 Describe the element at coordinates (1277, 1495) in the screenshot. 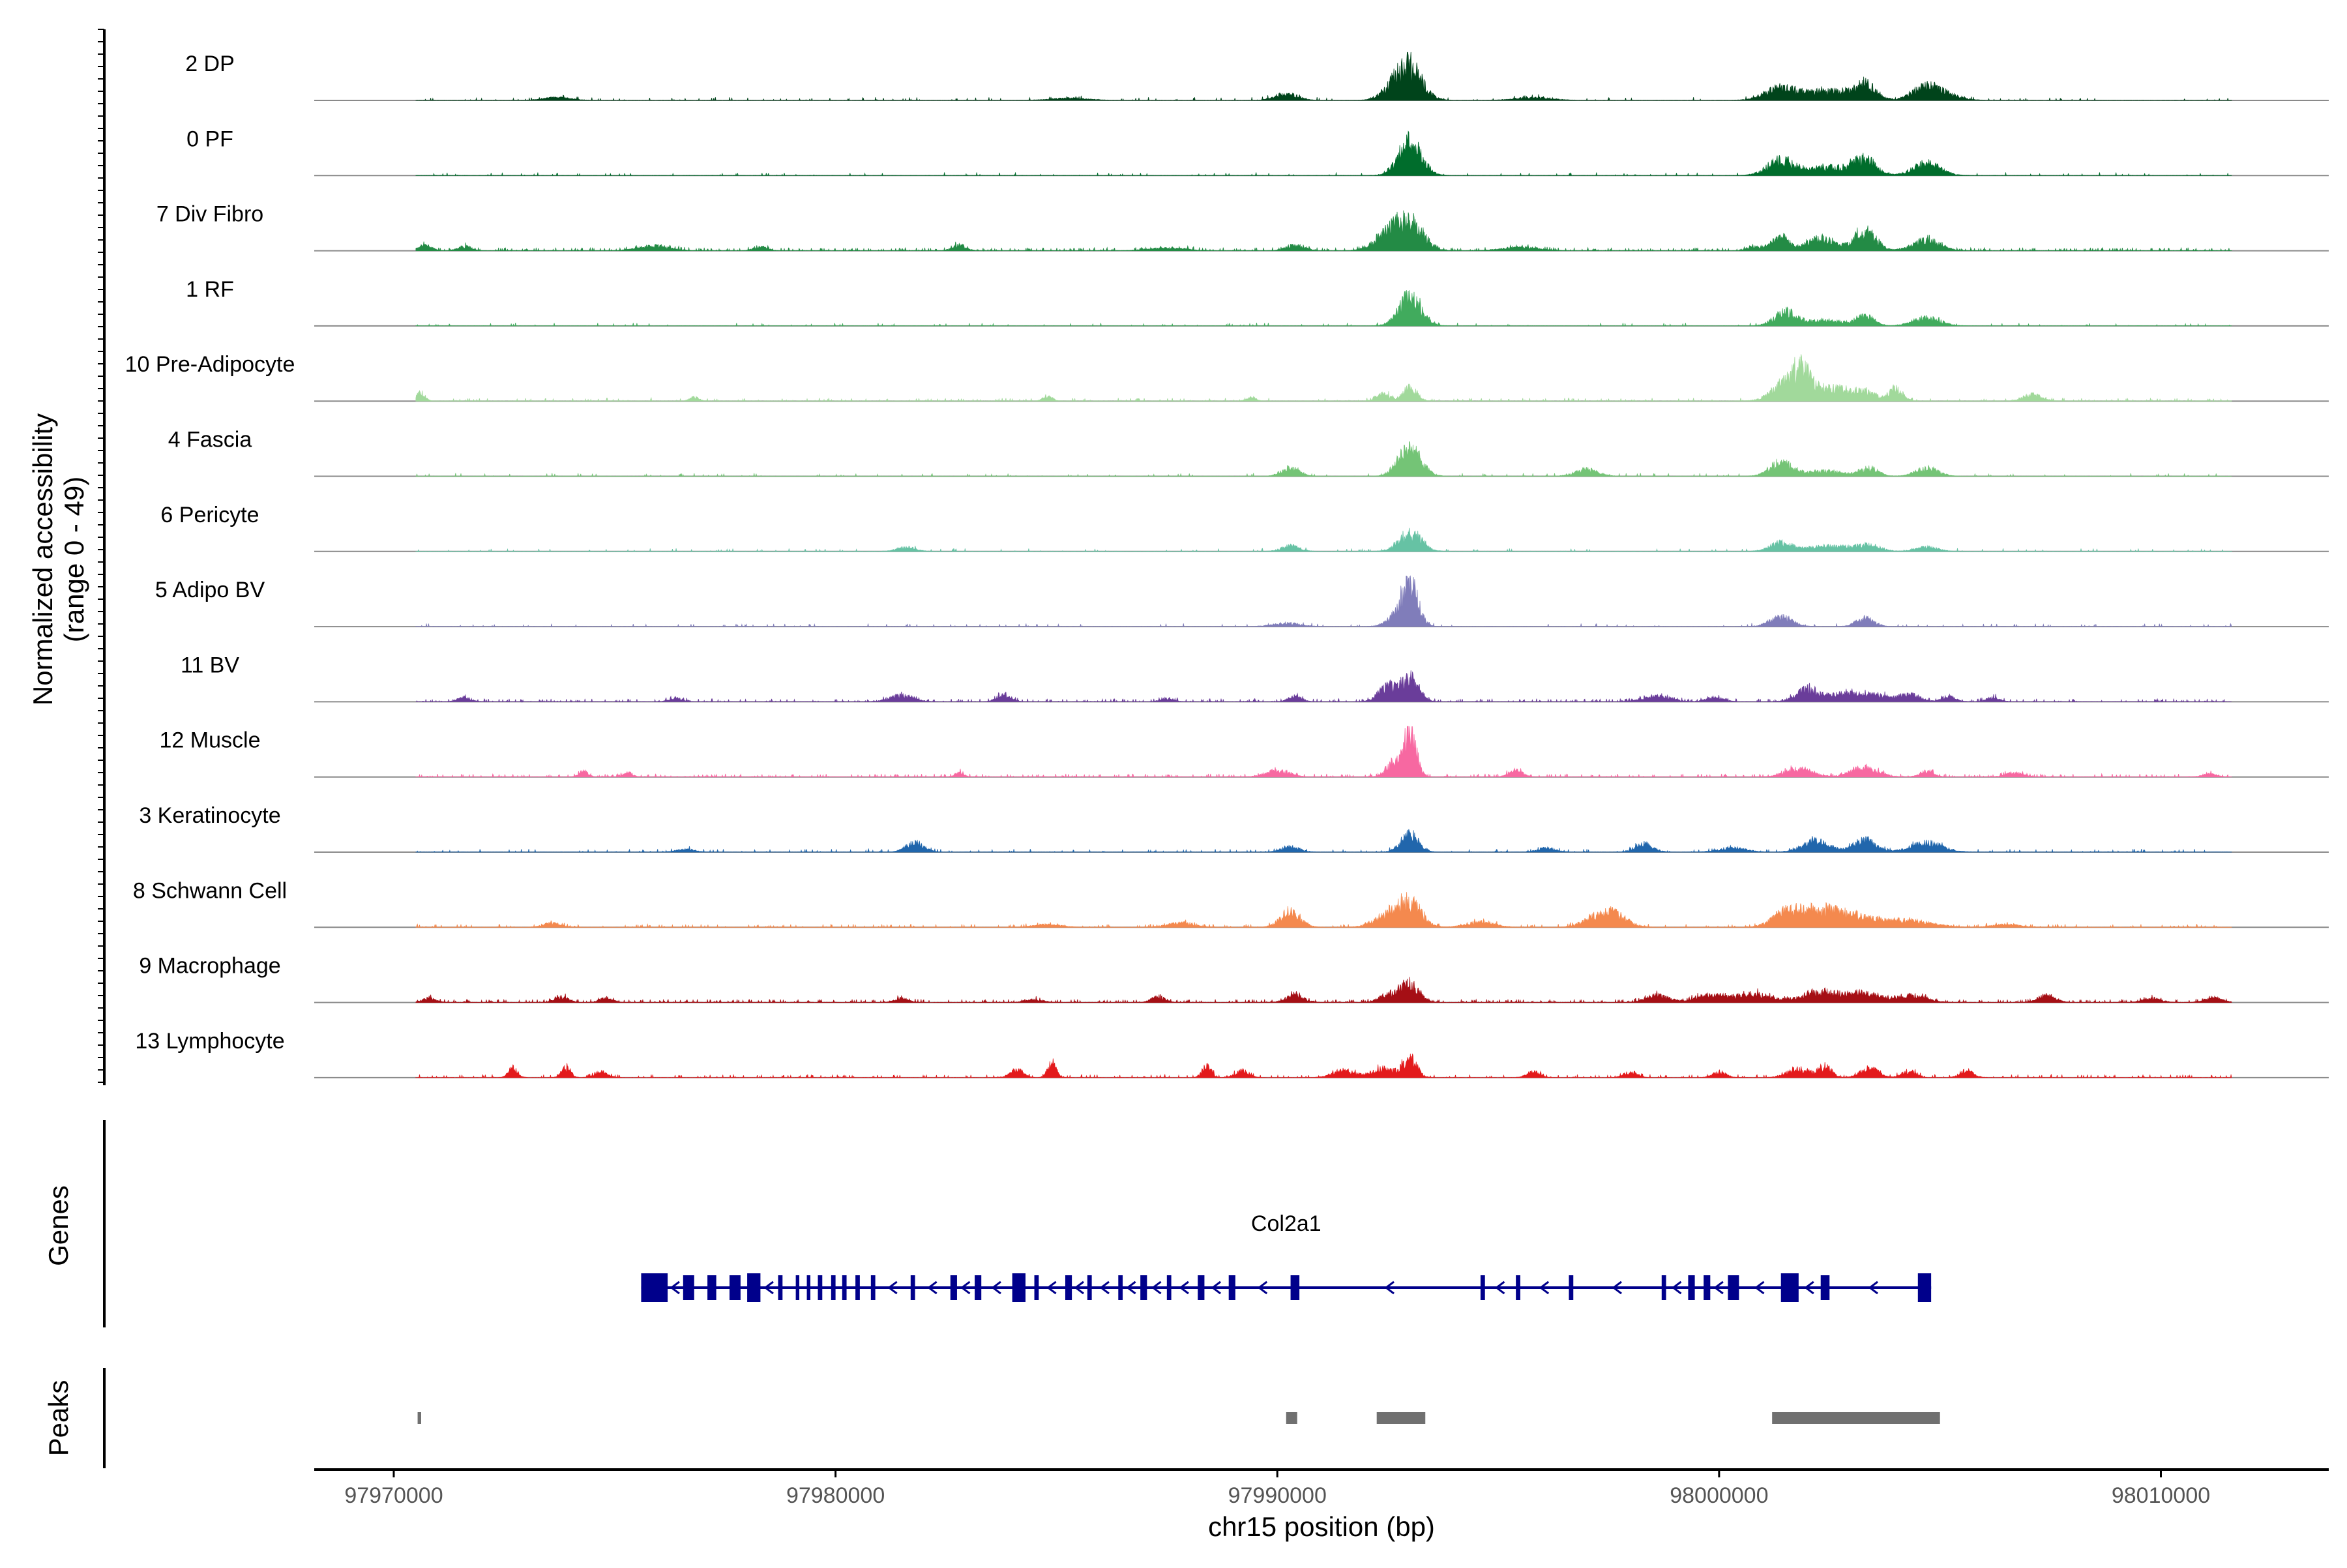

I see `x-tick-label: 97990000` at that location.